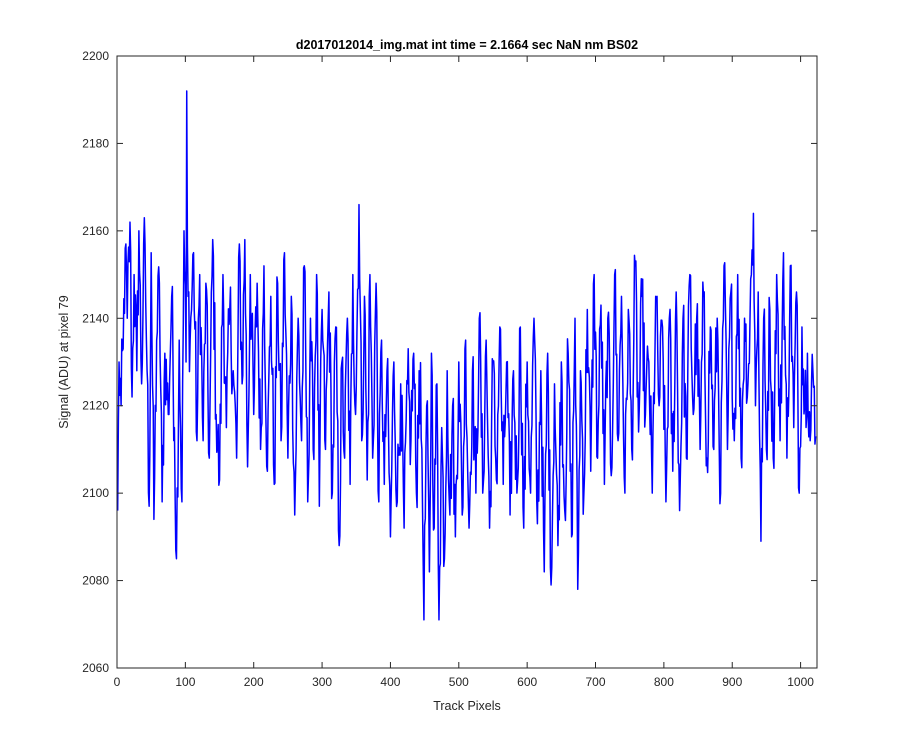  What do you see at coordinates (254, 682) in the screenshot?
I see `x-tick-label: 200` at bounding box center [254, 682].